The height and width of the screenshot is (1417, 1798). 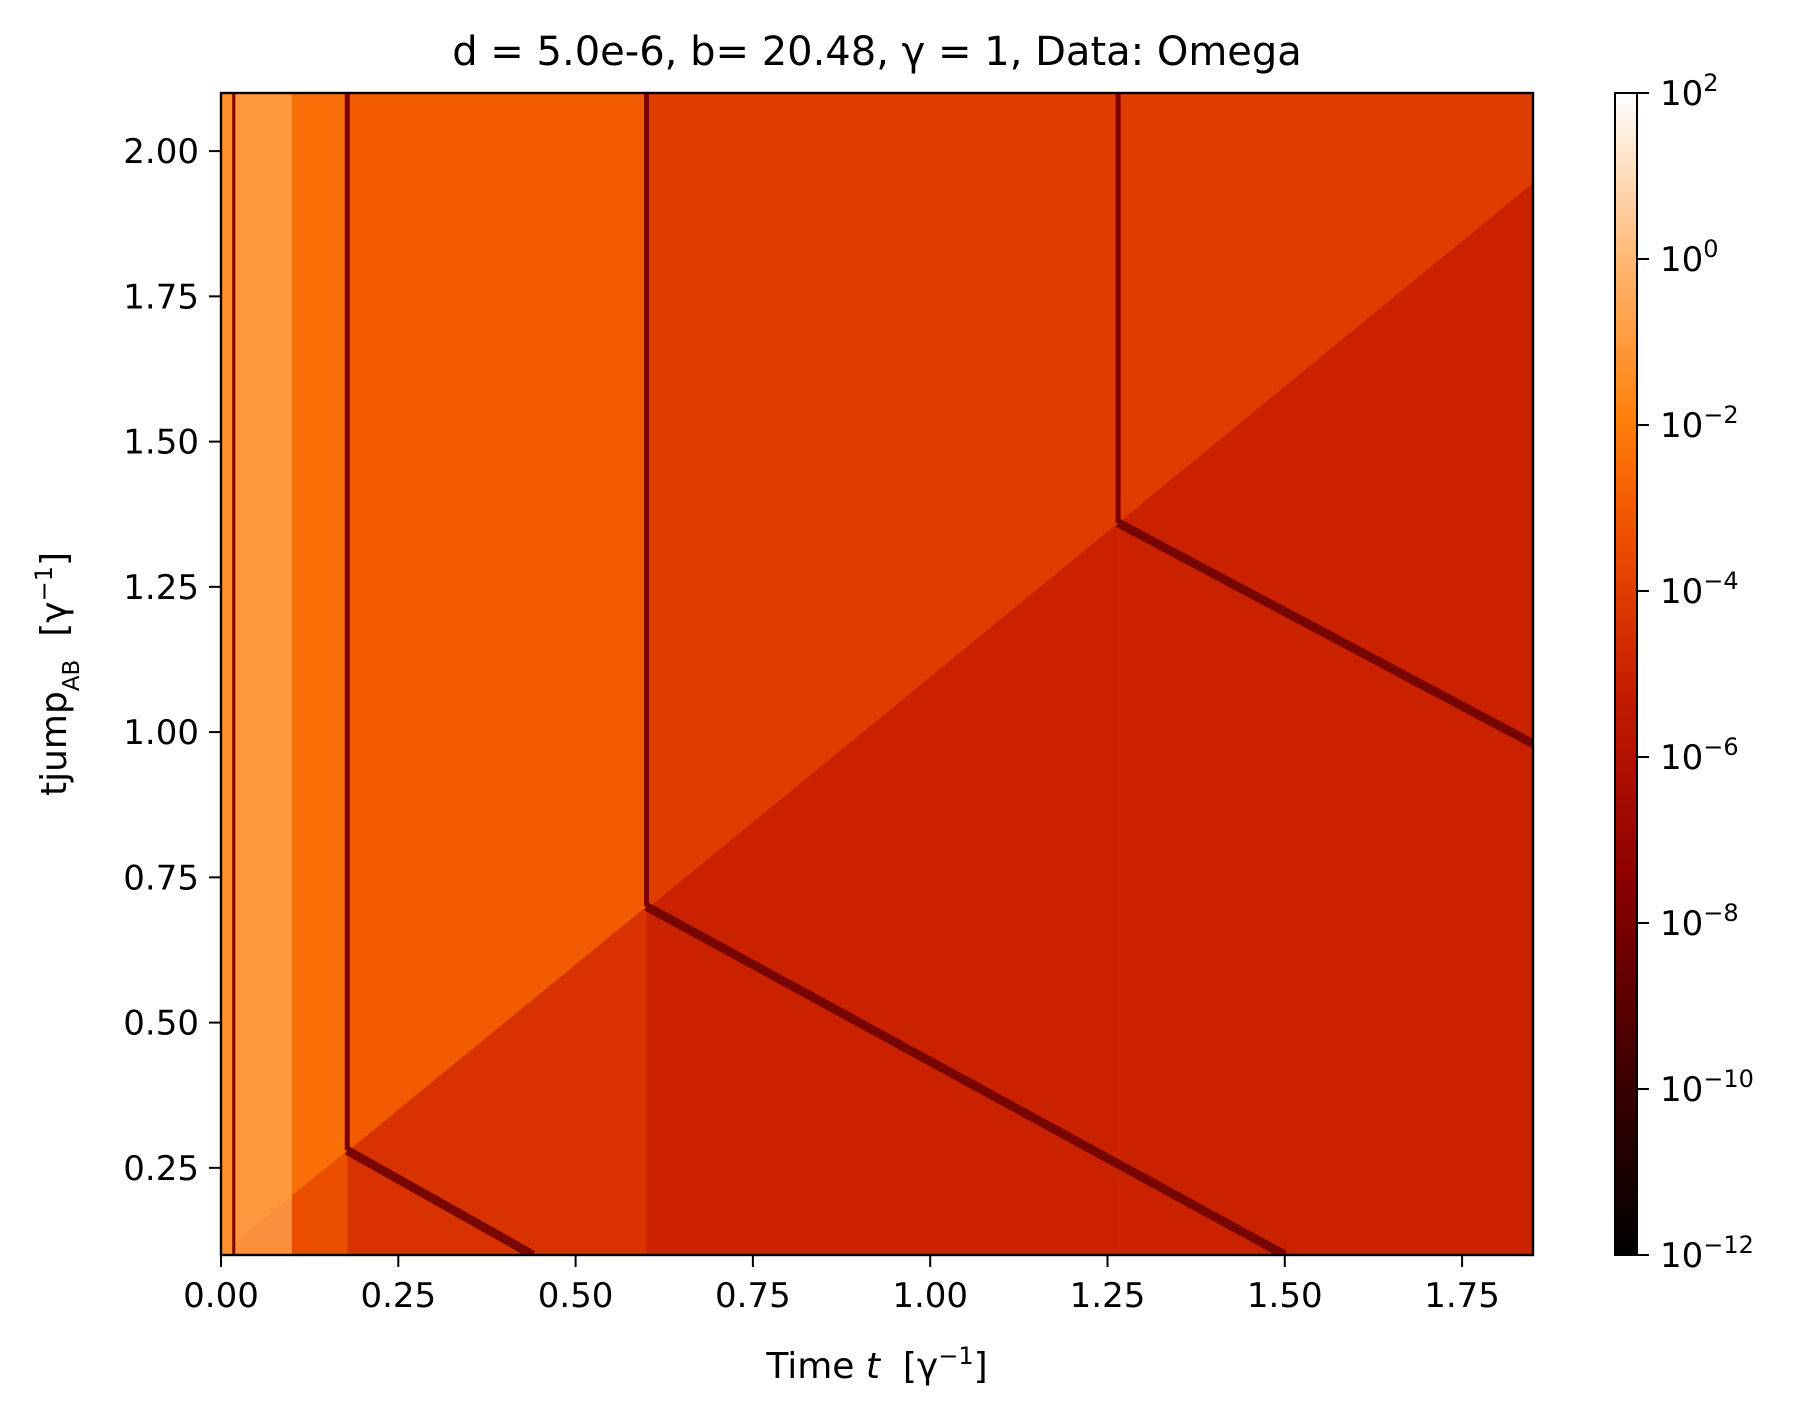 What do you see at coordinates (753, 1296) in the screenshot?
I see `x-tick-label: 0.75` at bounding box center [753, 1296].